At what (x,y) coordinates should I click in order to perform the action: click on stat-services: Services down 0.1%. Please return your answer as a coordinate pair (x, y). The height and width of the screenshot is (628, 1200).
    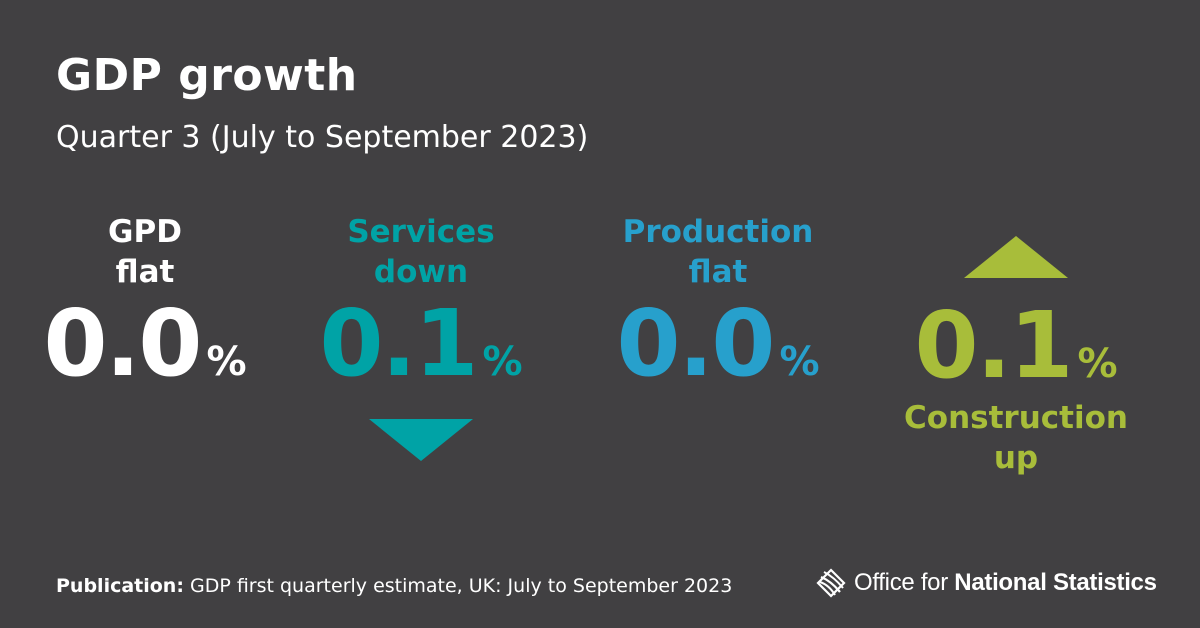
    Looking at the image, I should click on (421, 303).